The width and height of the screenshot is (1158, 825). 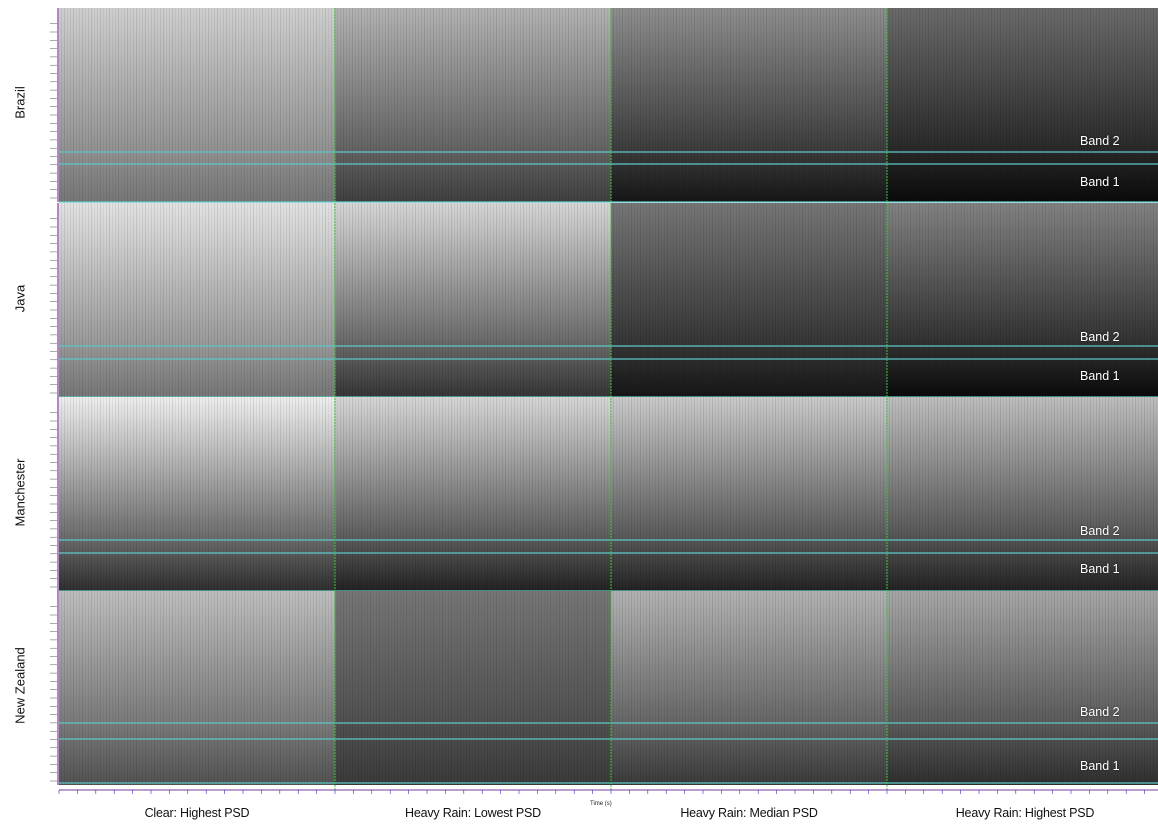 I want to click on row-label-new-zealand: New Zealand, so click(x=20, y=685).